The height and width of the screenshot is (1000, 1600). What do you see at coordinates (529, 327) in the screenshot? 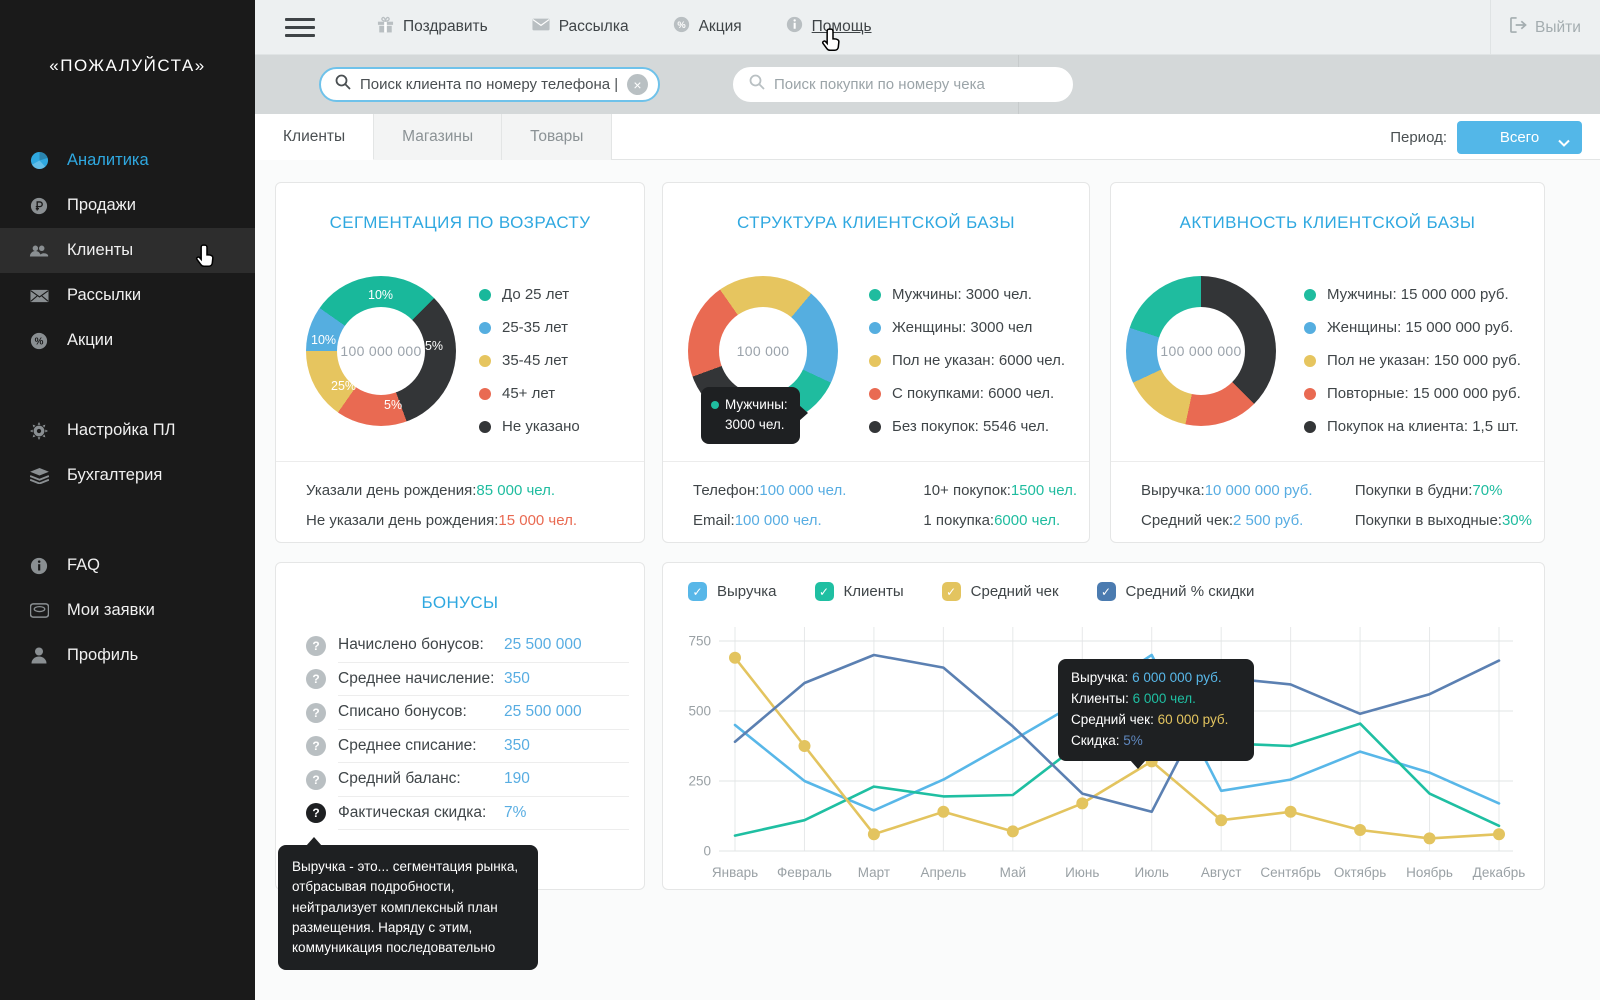
I see `legend-item: 25-35 лет` at bounding box center [529, 327].